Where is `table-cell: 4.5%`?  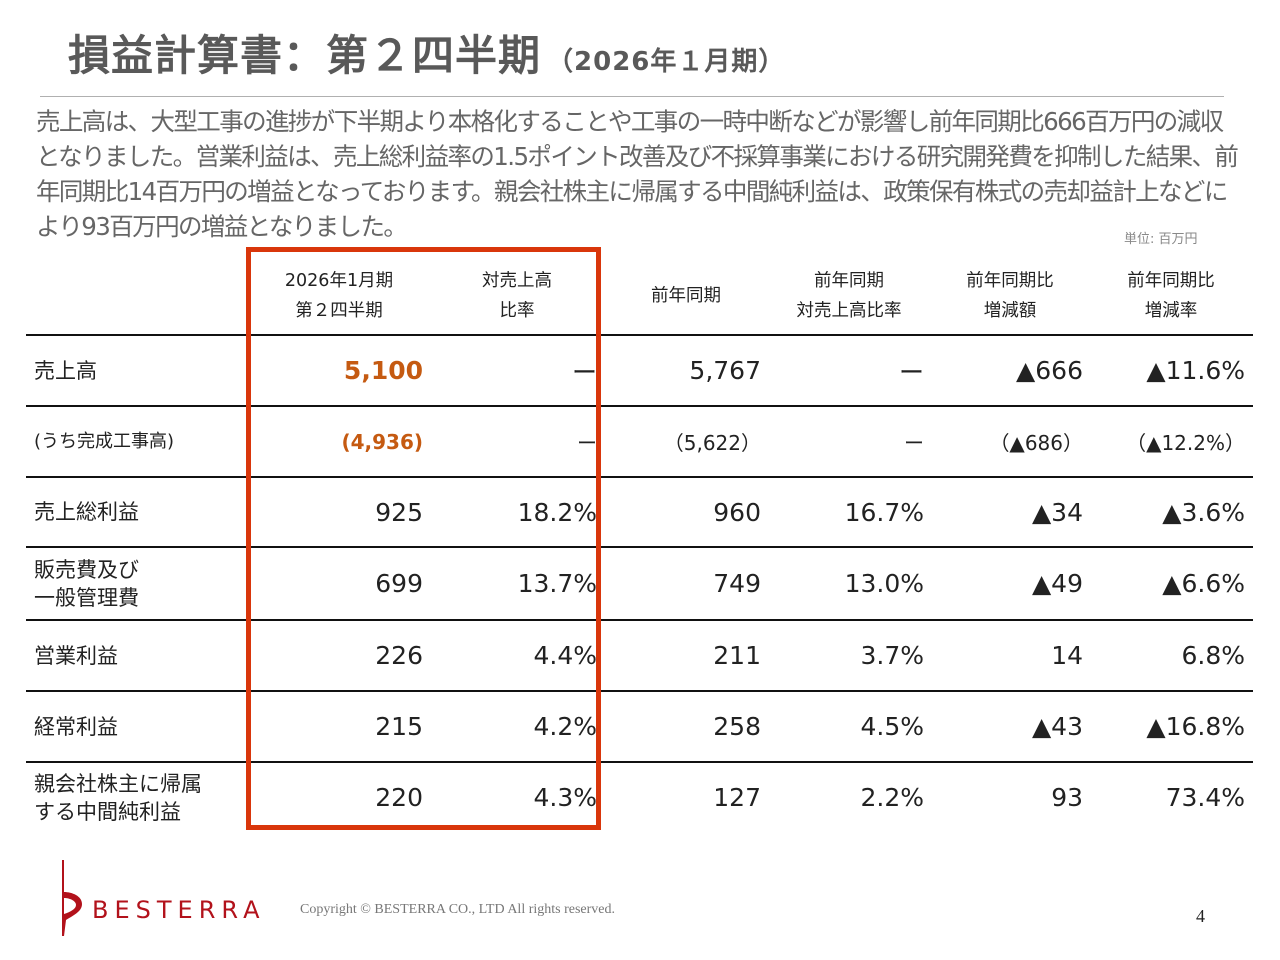
table-cell: 4.5% is located at coordinates (892, 726).